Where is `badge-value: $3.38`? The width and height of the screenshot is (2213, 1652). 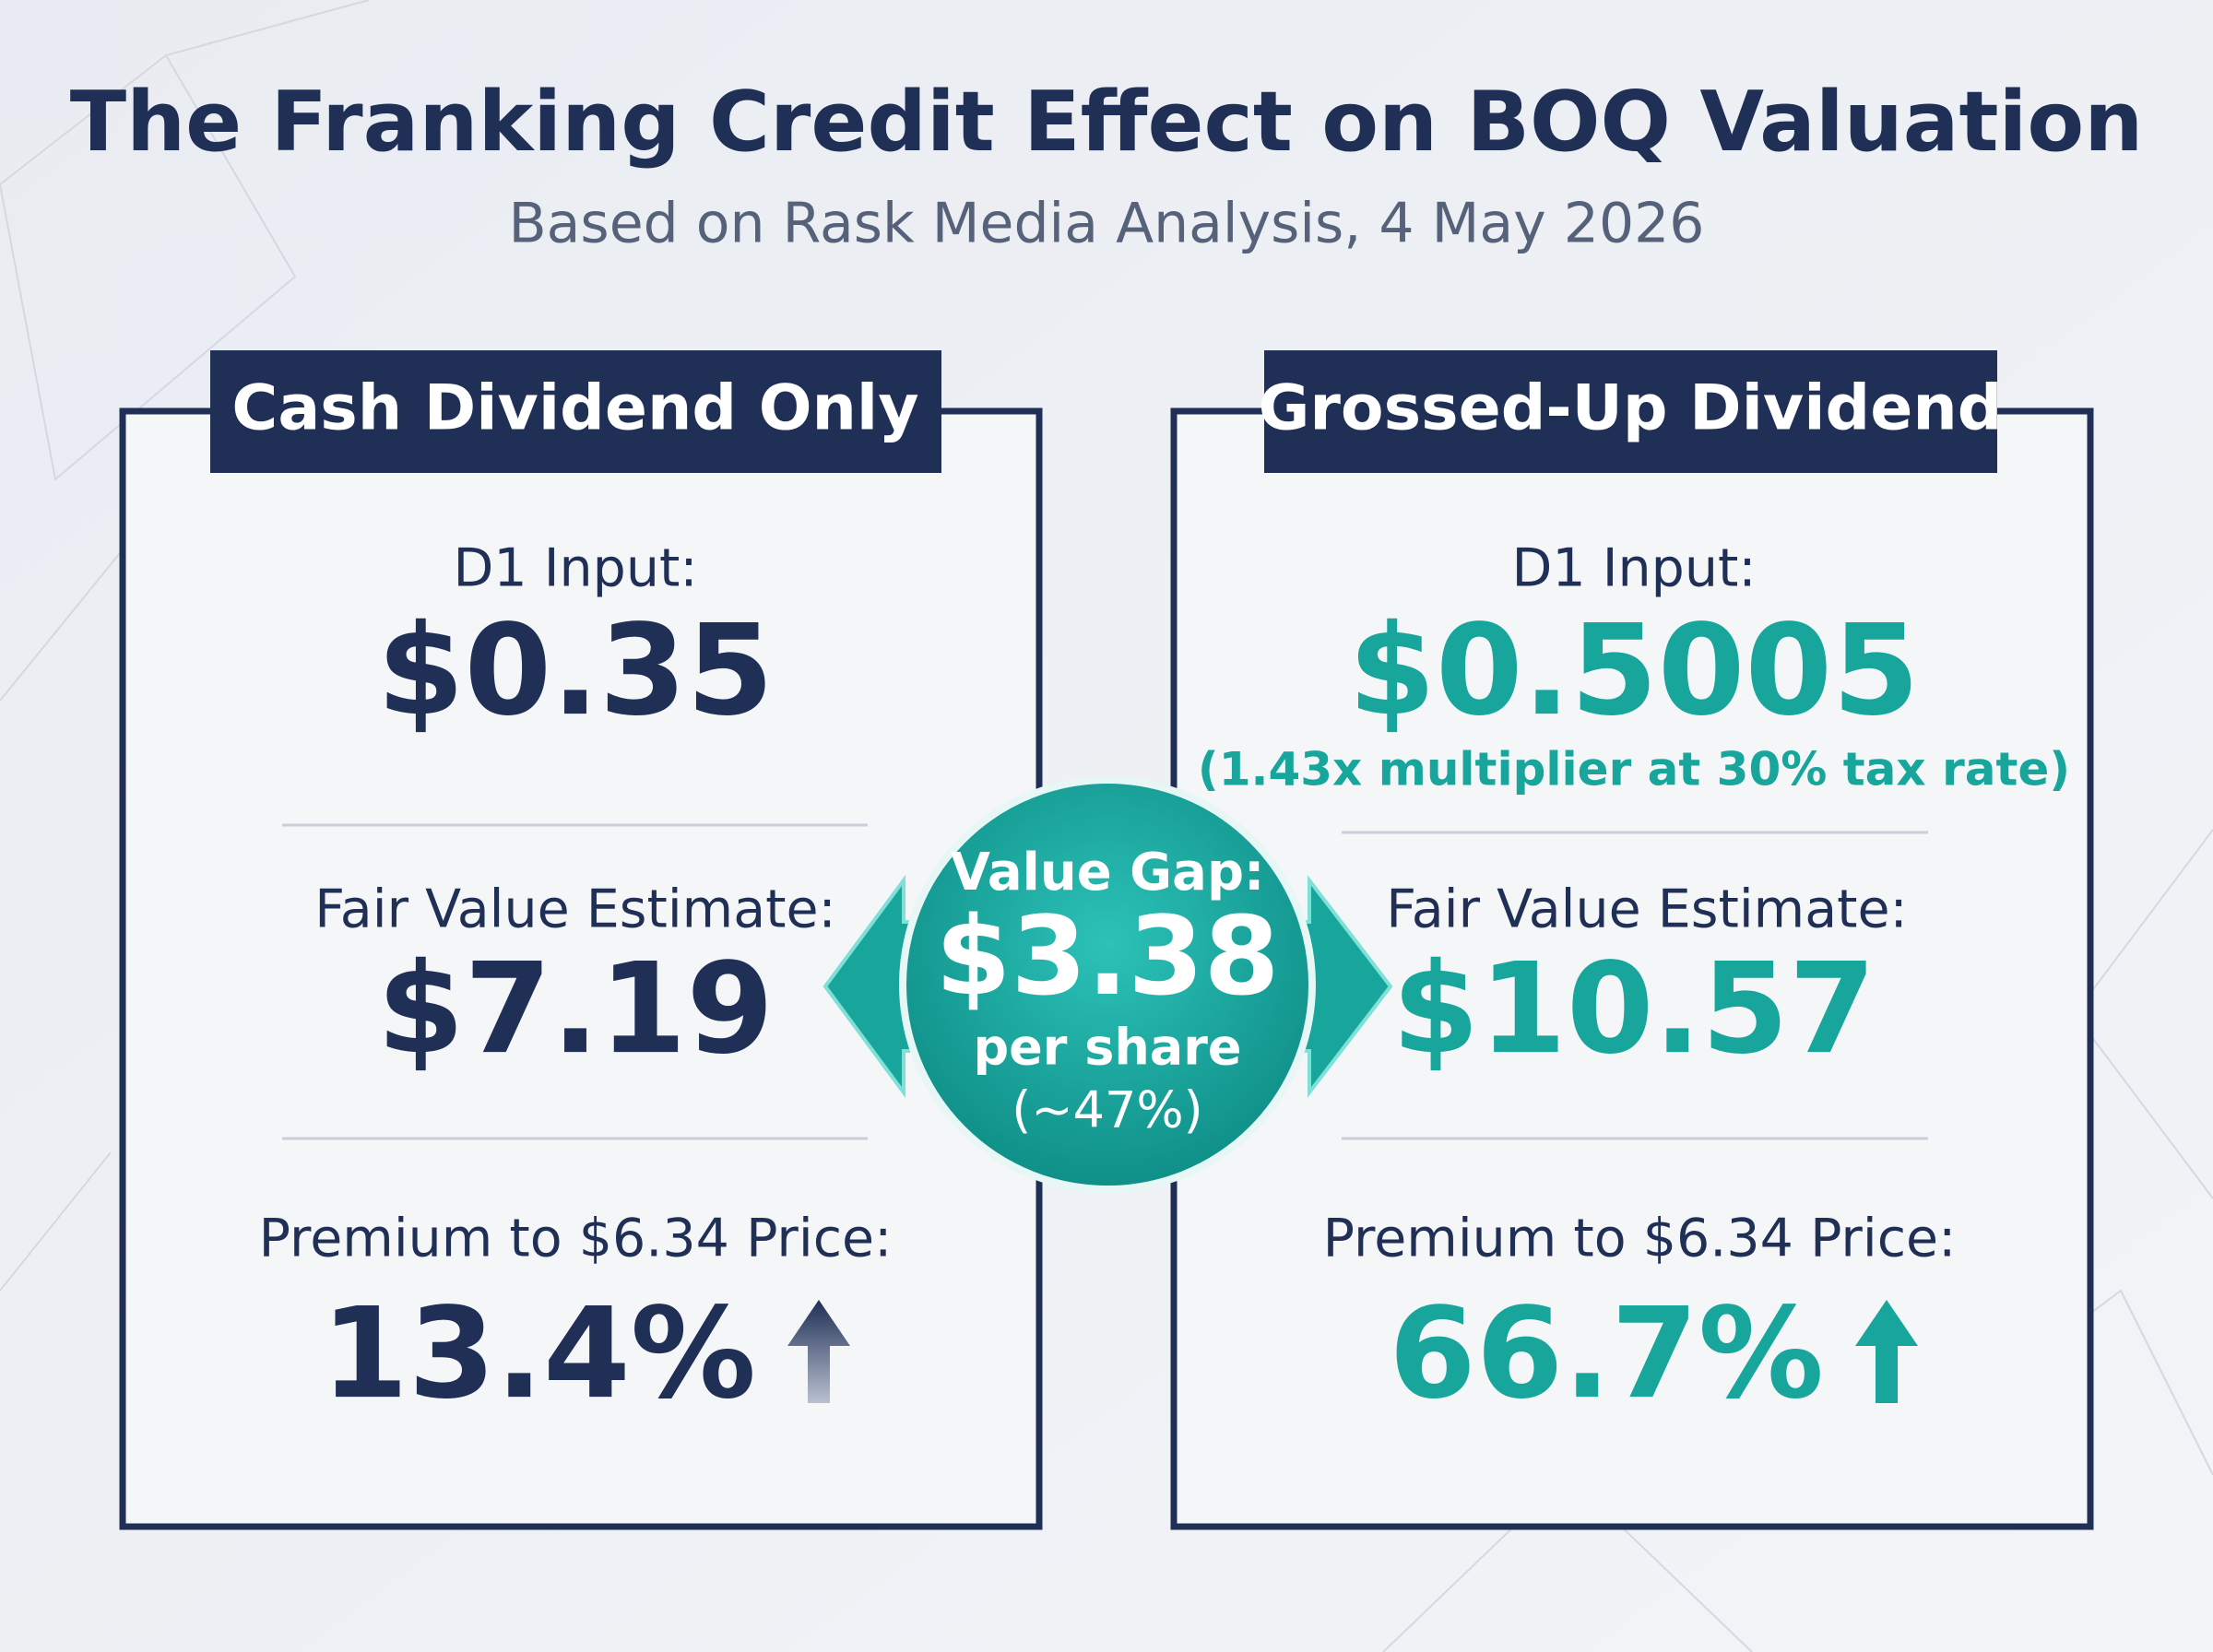
badge-value: $3.38 is located at coordinates (1107, 956).